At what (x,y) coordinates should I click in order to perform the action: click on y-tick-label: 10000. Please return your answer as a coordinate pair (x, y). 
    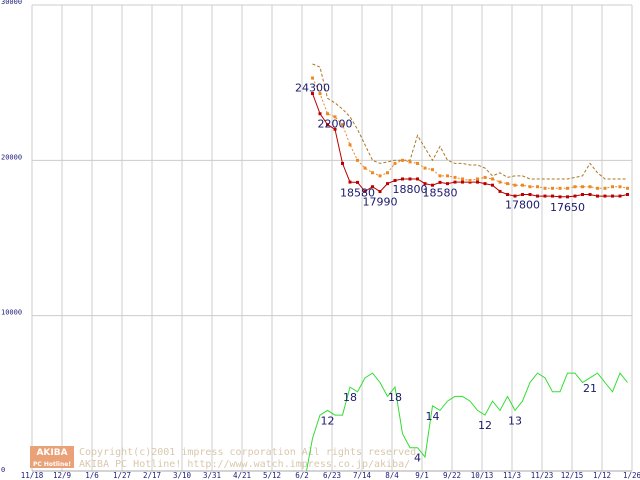
    Looking at the image, I should click on (11, 313).